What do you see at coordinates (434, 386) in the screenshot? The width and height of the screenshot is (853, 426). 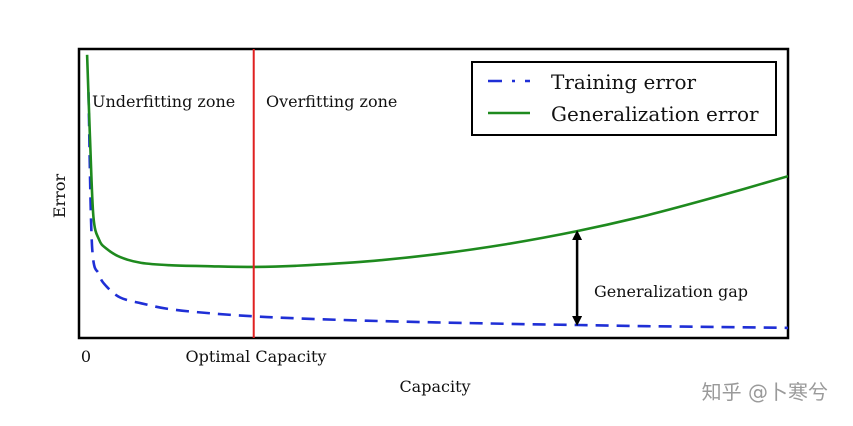 I see `x-axis-label: Capacity` at bounding box center [434, 386].